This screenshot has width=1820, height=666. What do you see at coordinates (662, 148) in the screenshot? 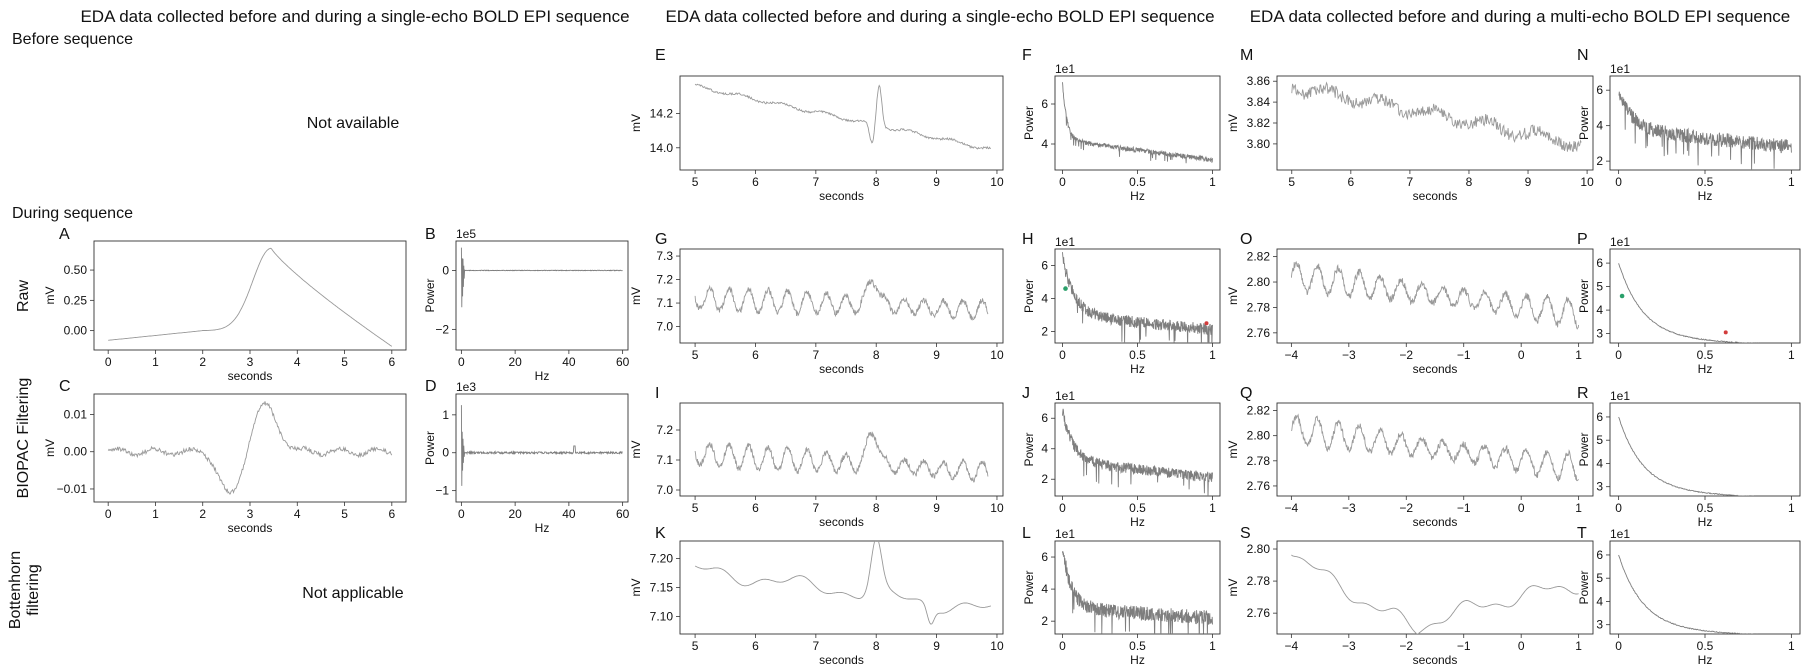
I see `y-tick-label: 14.0` at bounding box center [662, 148].